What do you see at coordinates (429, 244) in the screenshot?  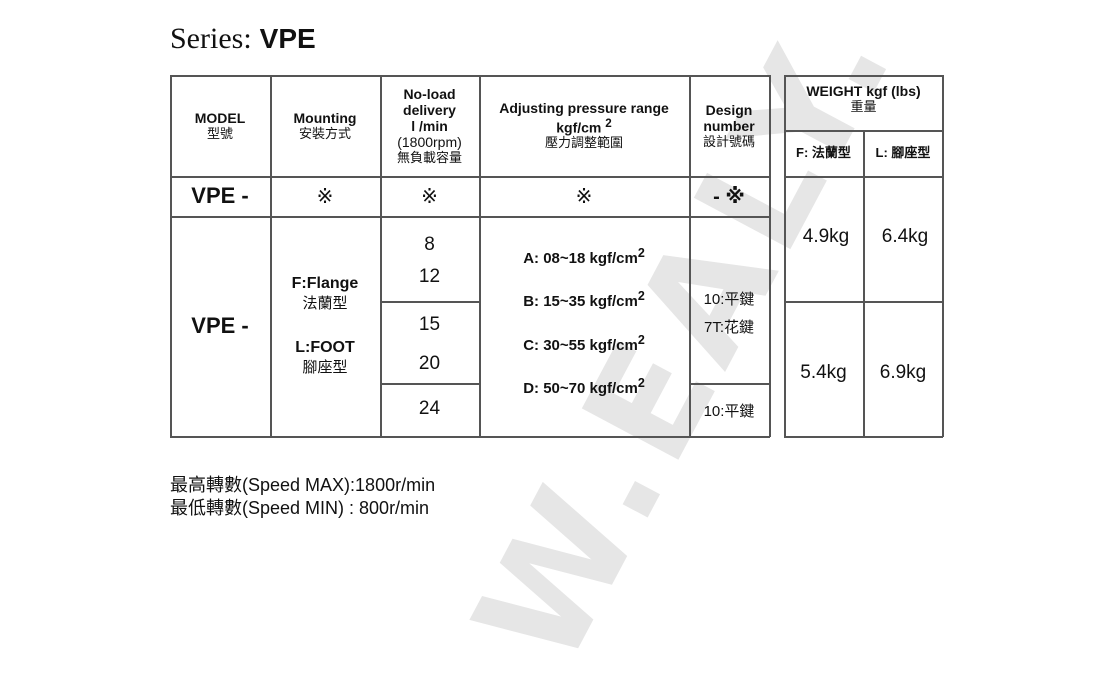 I see `delivery-value: 8` at bounding box center [429, 244].